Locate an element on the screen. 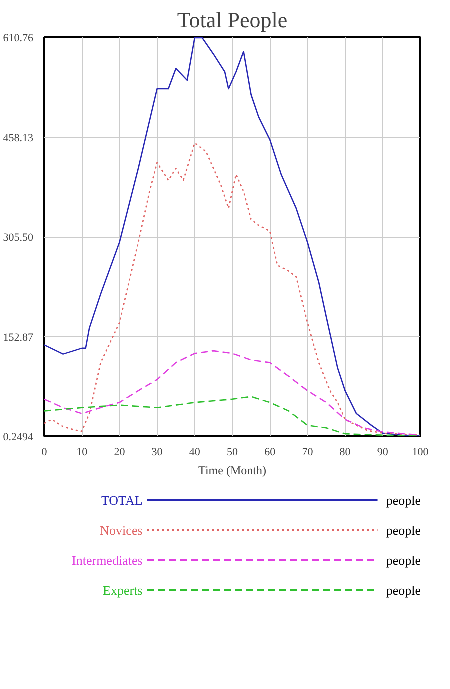  text: Intermediates is located at coordinates (107, 560).